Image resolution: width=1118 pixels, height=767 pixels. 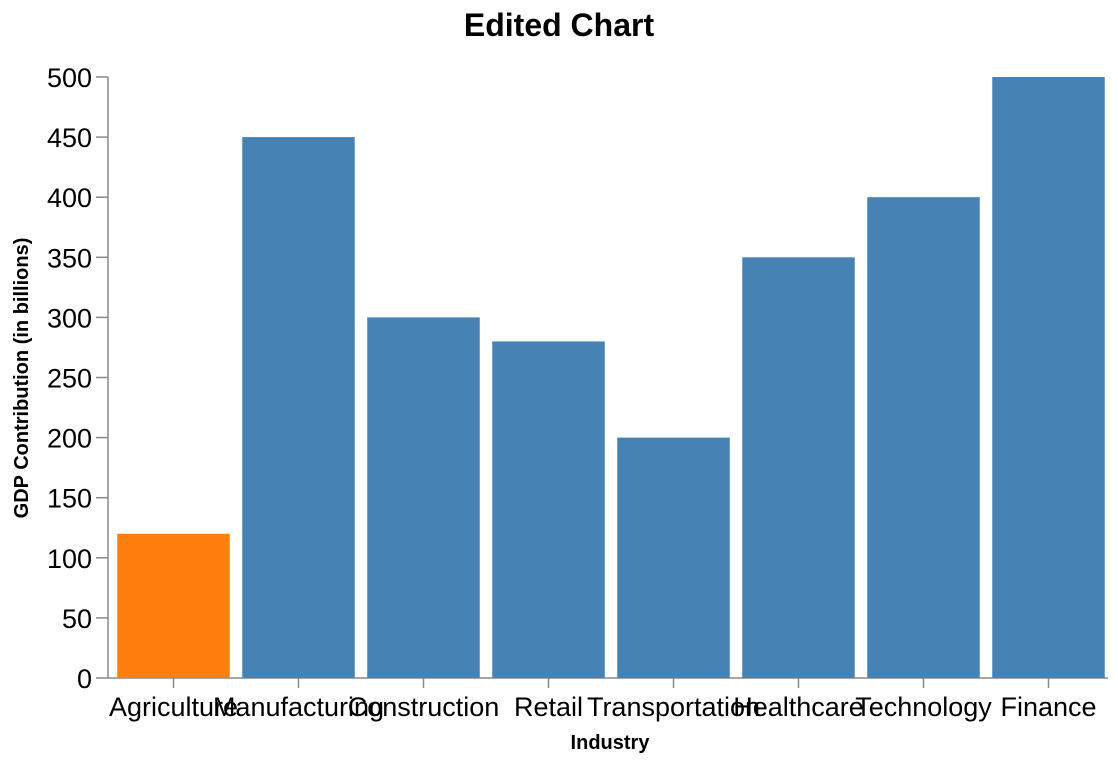 I want to click on y-tick-label: 100, so click(x=69, y=559).